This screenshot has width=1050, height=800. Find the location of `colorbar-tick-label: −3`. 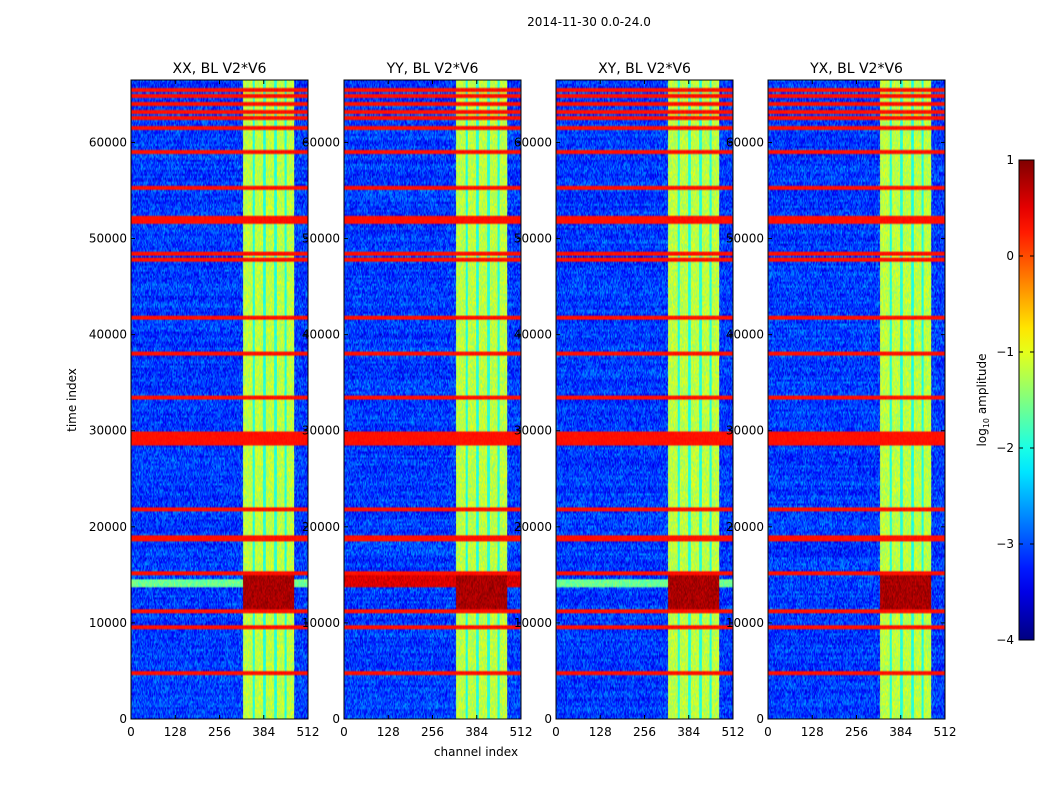

colorbar-tick-label: −3 is located at coordinates (1005, 544).